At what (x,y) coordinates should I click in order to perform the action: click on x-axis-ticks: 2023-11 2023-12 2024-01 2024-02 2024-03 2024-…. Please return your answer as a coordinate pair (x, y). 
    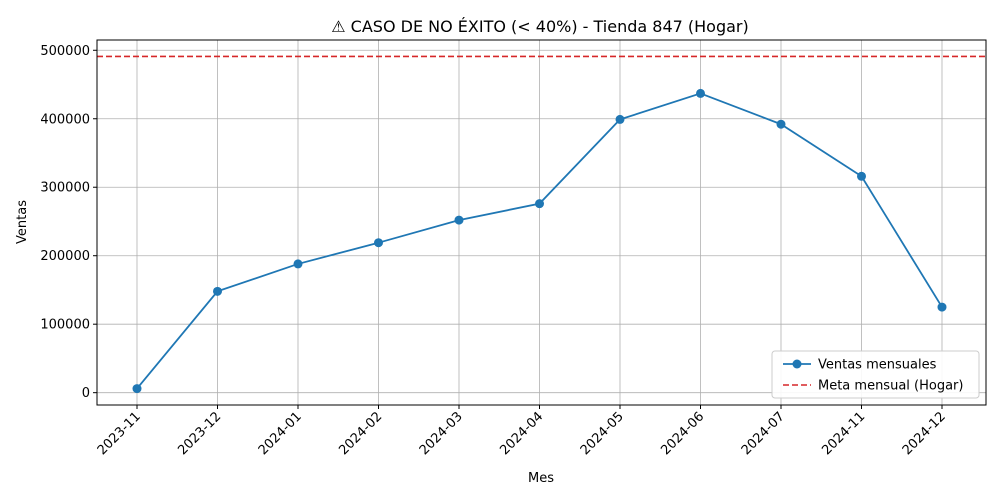
    Looking at the image, I should click on (522, 431).